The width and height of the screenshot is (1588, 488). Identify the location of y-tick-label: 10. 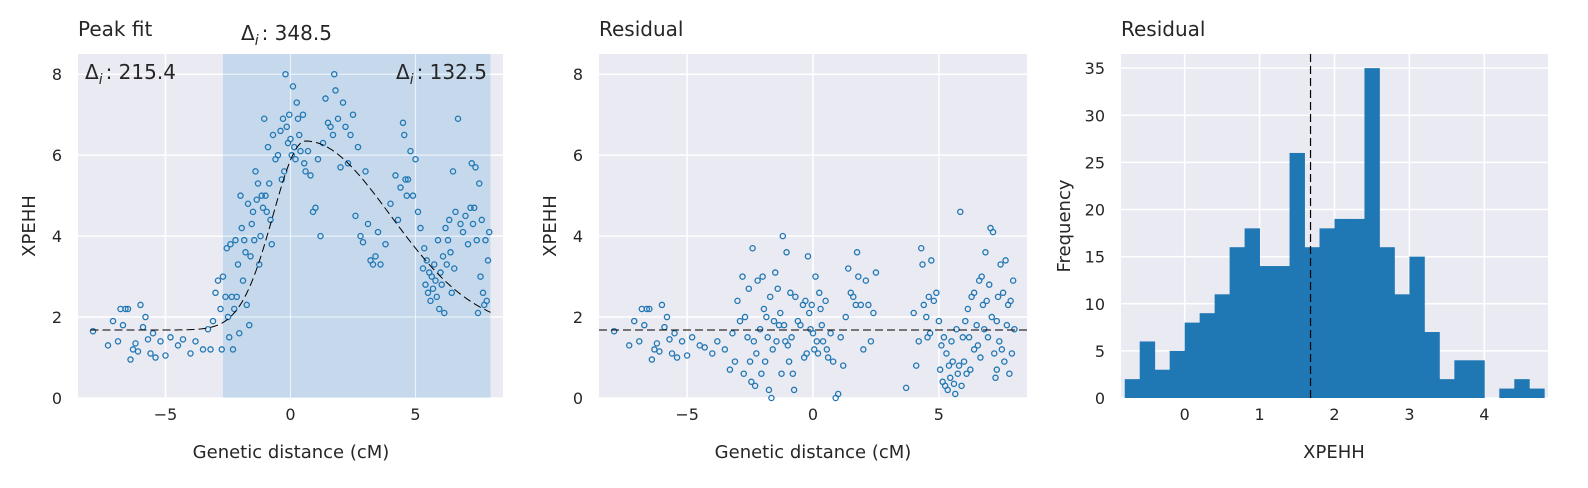
(1095, 304).